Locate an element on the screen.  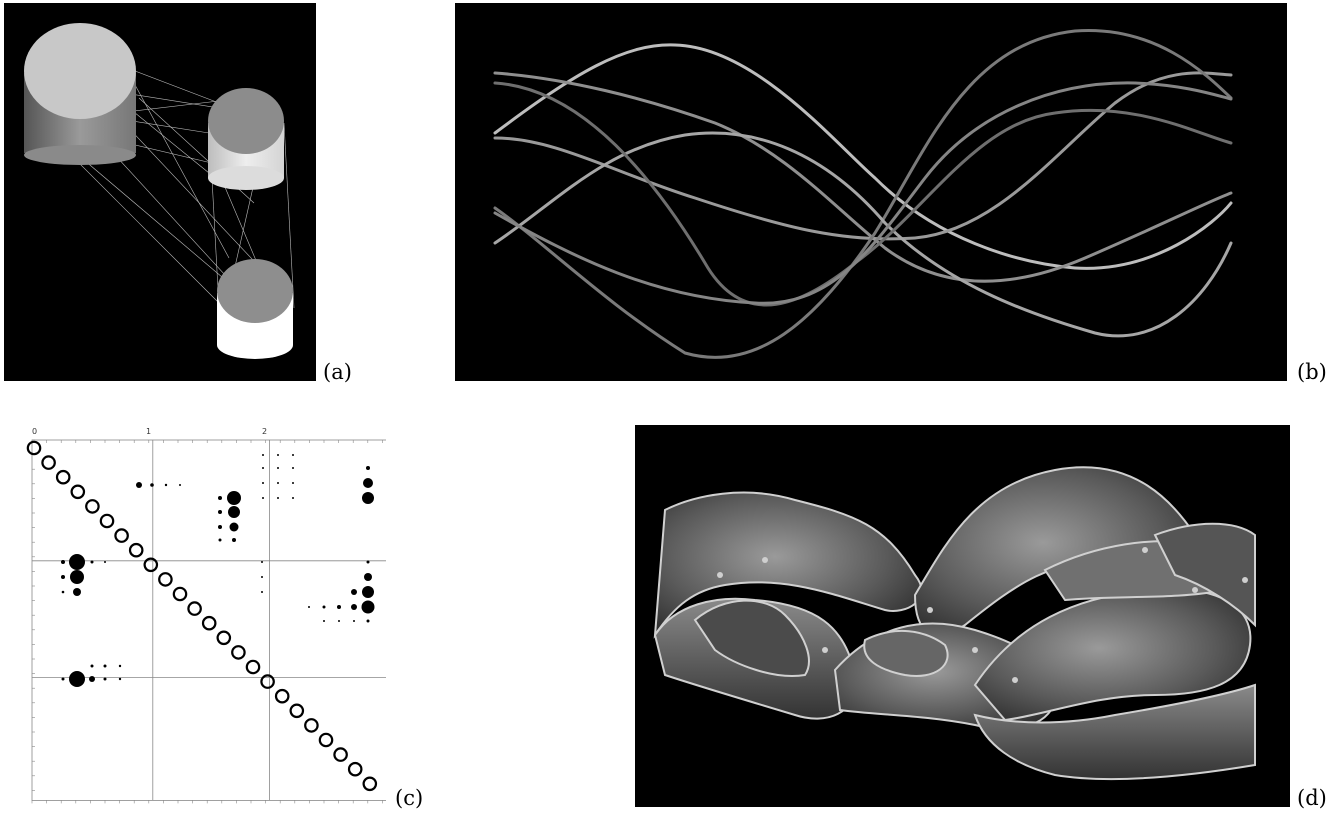
figure-panel-a is located at coordinates (160, 192).